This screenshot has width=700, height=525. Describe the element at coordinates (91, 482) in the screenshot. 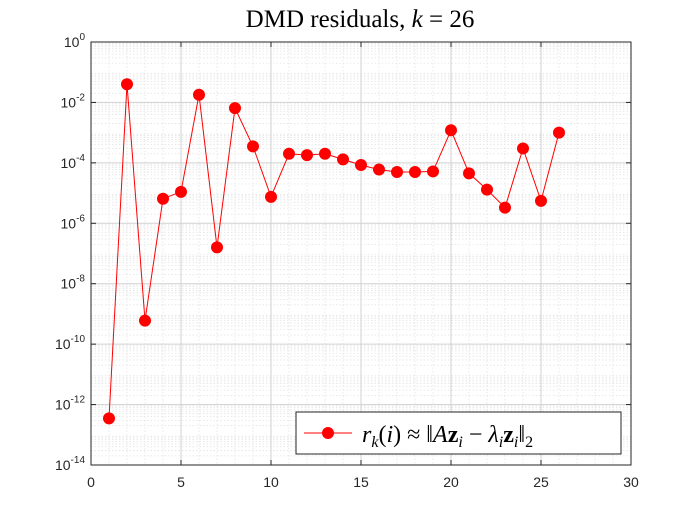

I see `x-tick-label: 0` at that location.